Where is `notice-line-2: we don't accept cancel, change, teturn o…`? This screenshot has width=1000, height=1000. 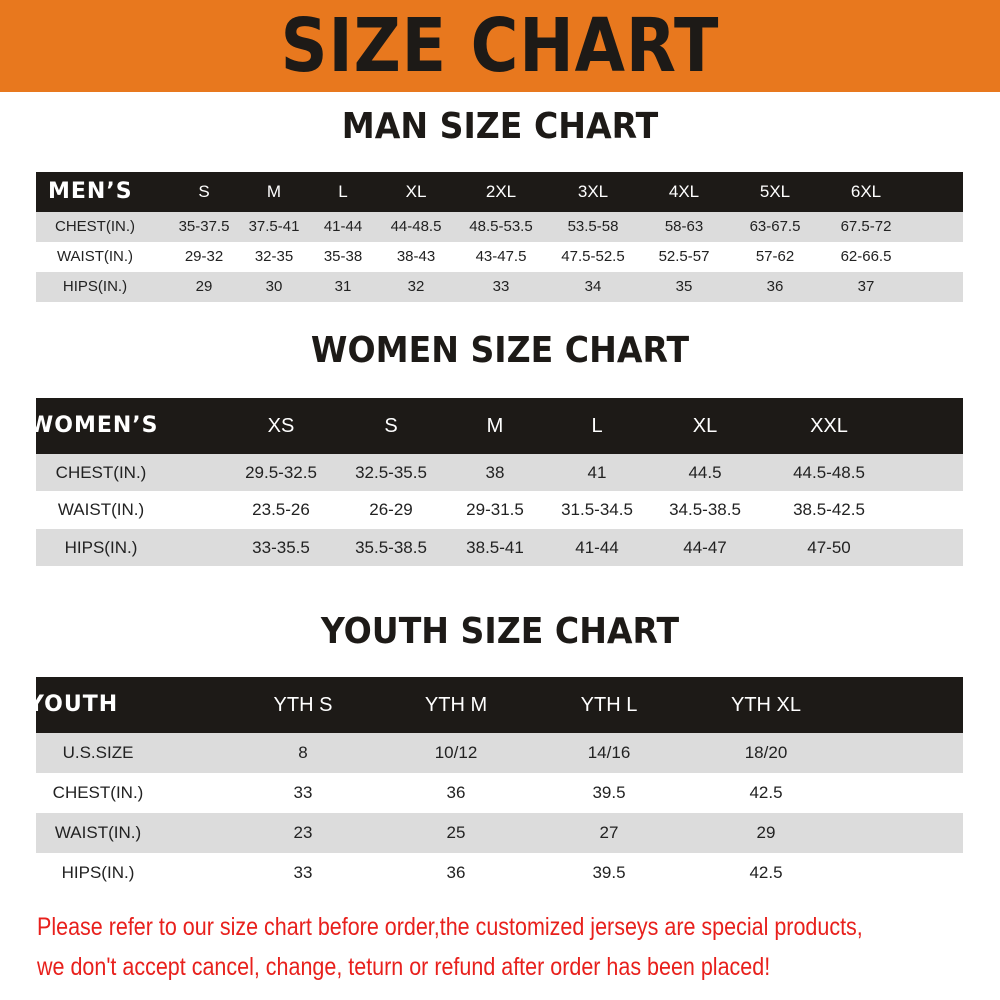
notice-line-2: we don't accept cancel, change, teturn o… is located at coordinates (404, 967).